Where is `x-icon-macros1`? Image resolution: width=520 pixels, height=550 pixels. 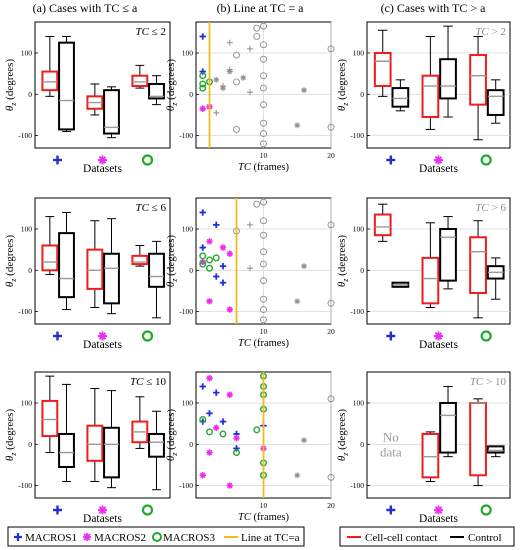 x-icon-macros1 is located at coordinates (391, 336).